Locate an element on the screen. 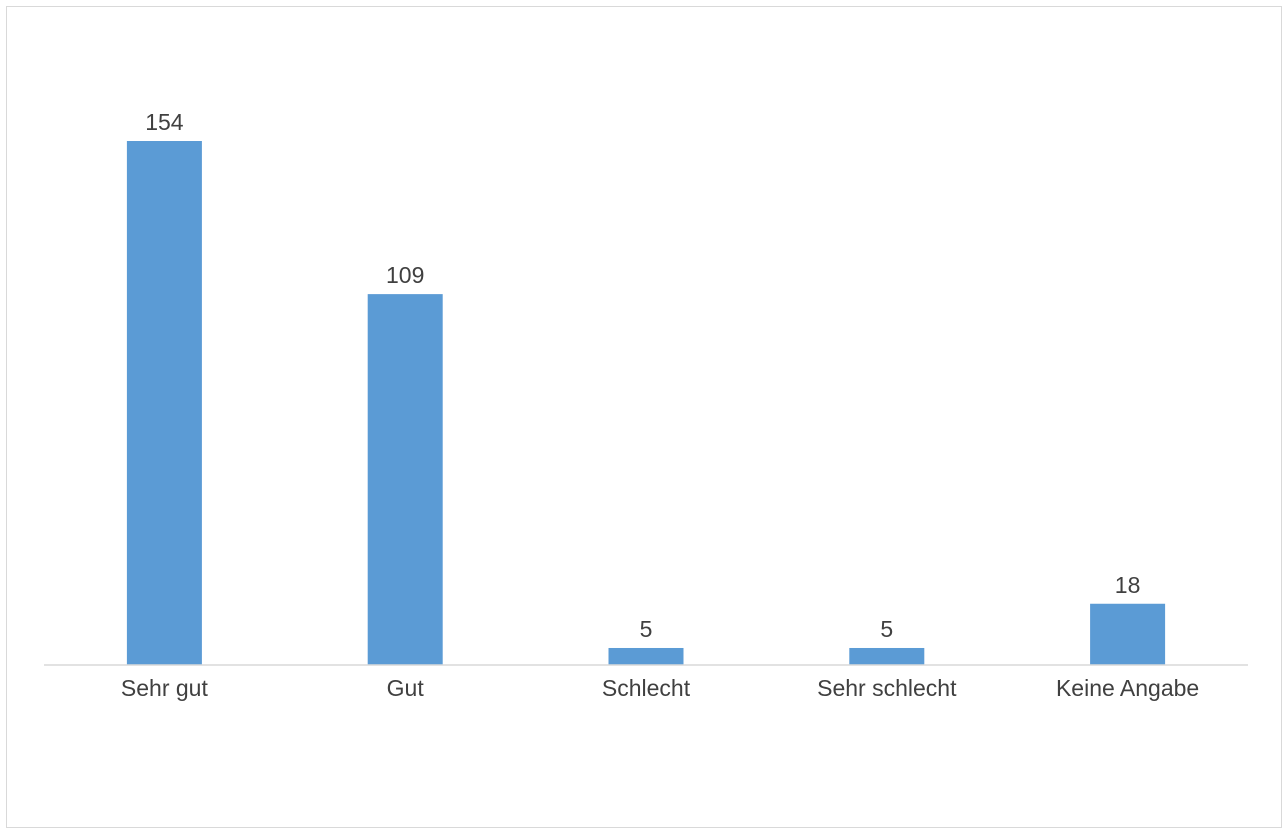 The height and width of the screenshot is (831, 1285). bar-keine-angabe is located at coordinates (1128, 634).